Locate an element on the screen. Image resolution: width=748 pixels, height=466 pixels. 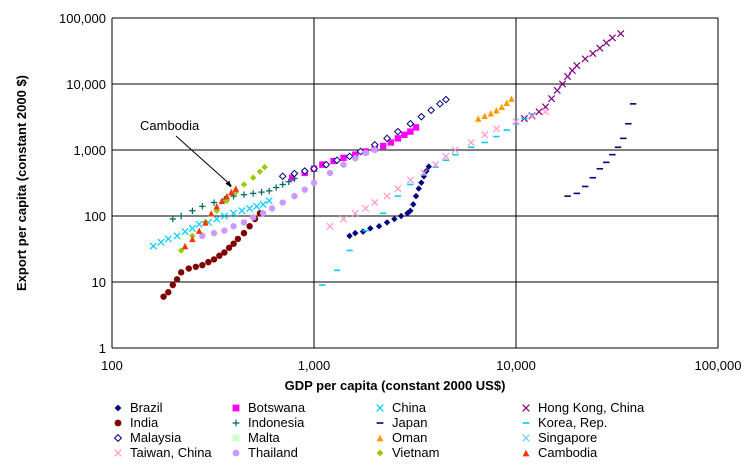
legend-marker-malta is located at coordinates (236, 438).